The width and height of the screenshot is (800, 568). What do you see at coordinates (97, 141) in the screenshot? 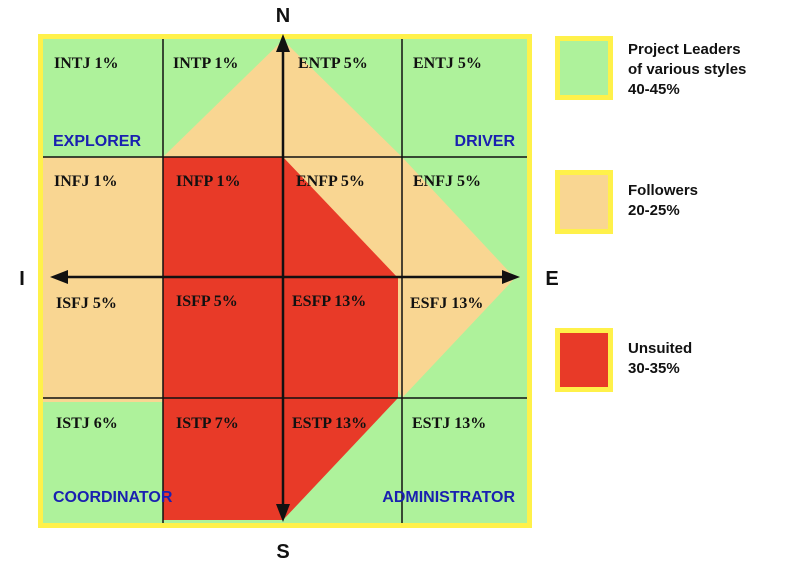
I see `corner-explorer: EXPLORER` at bounding box center [97, 141].